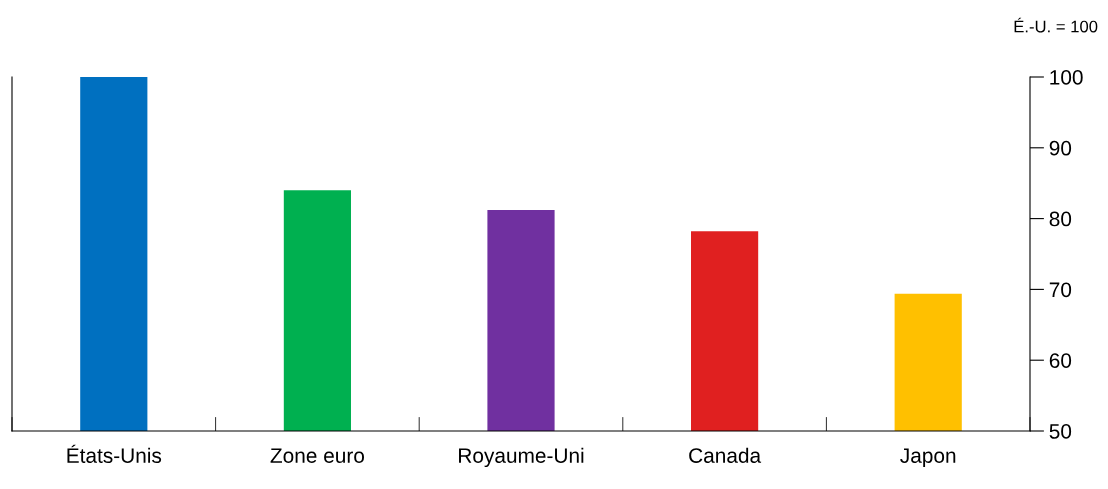 This screenshot has height=489, width=1108. What do you see at coordinates (1056, 25) in the screenshot?
I see `text: É.-U. = 100` at bounding box center [1056, 25].